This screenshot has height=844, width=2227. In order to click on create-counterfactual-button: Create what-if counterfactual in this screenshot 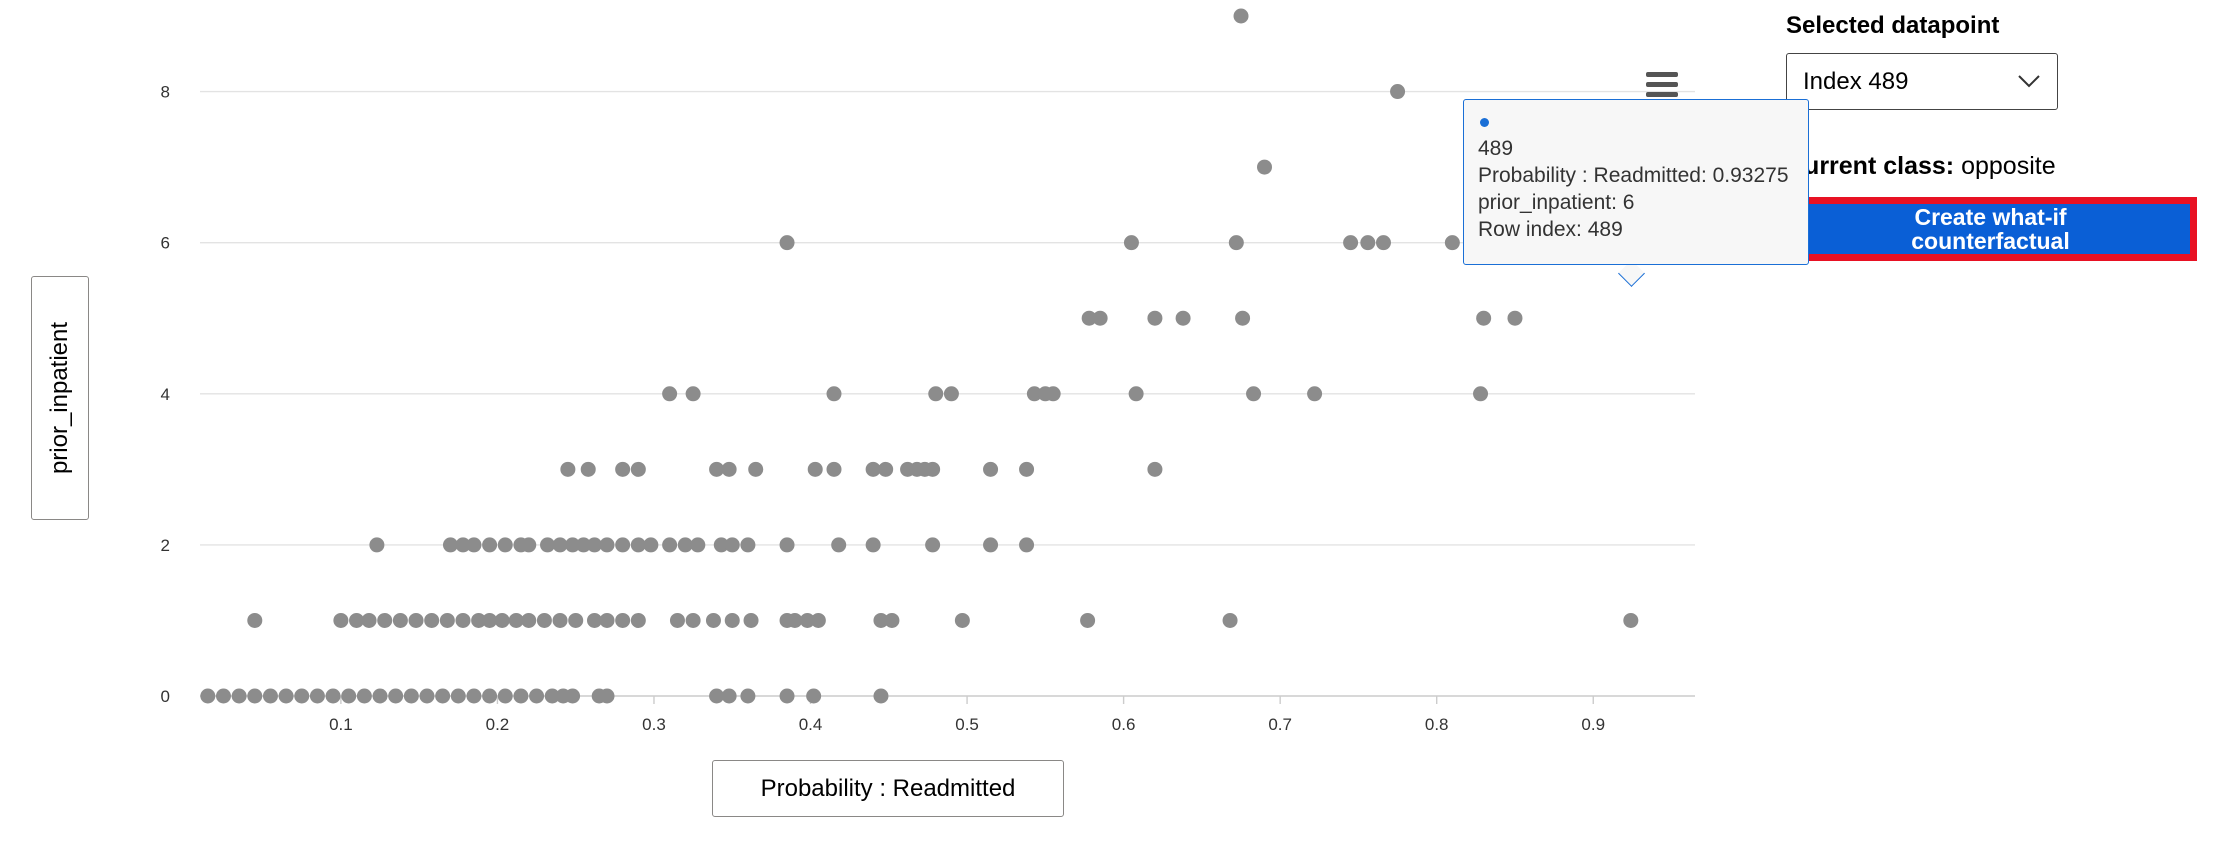, I will do `click(1990, 229)`.